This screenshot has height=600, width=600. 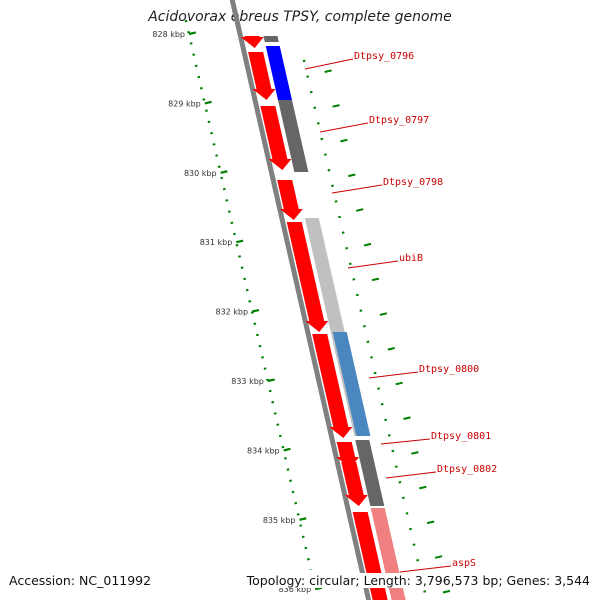 What do you see at coordinates (200, 173) in the screenshot?
I see `kbp-tick-label: 830 kbp` at bounding box center [200, 173].